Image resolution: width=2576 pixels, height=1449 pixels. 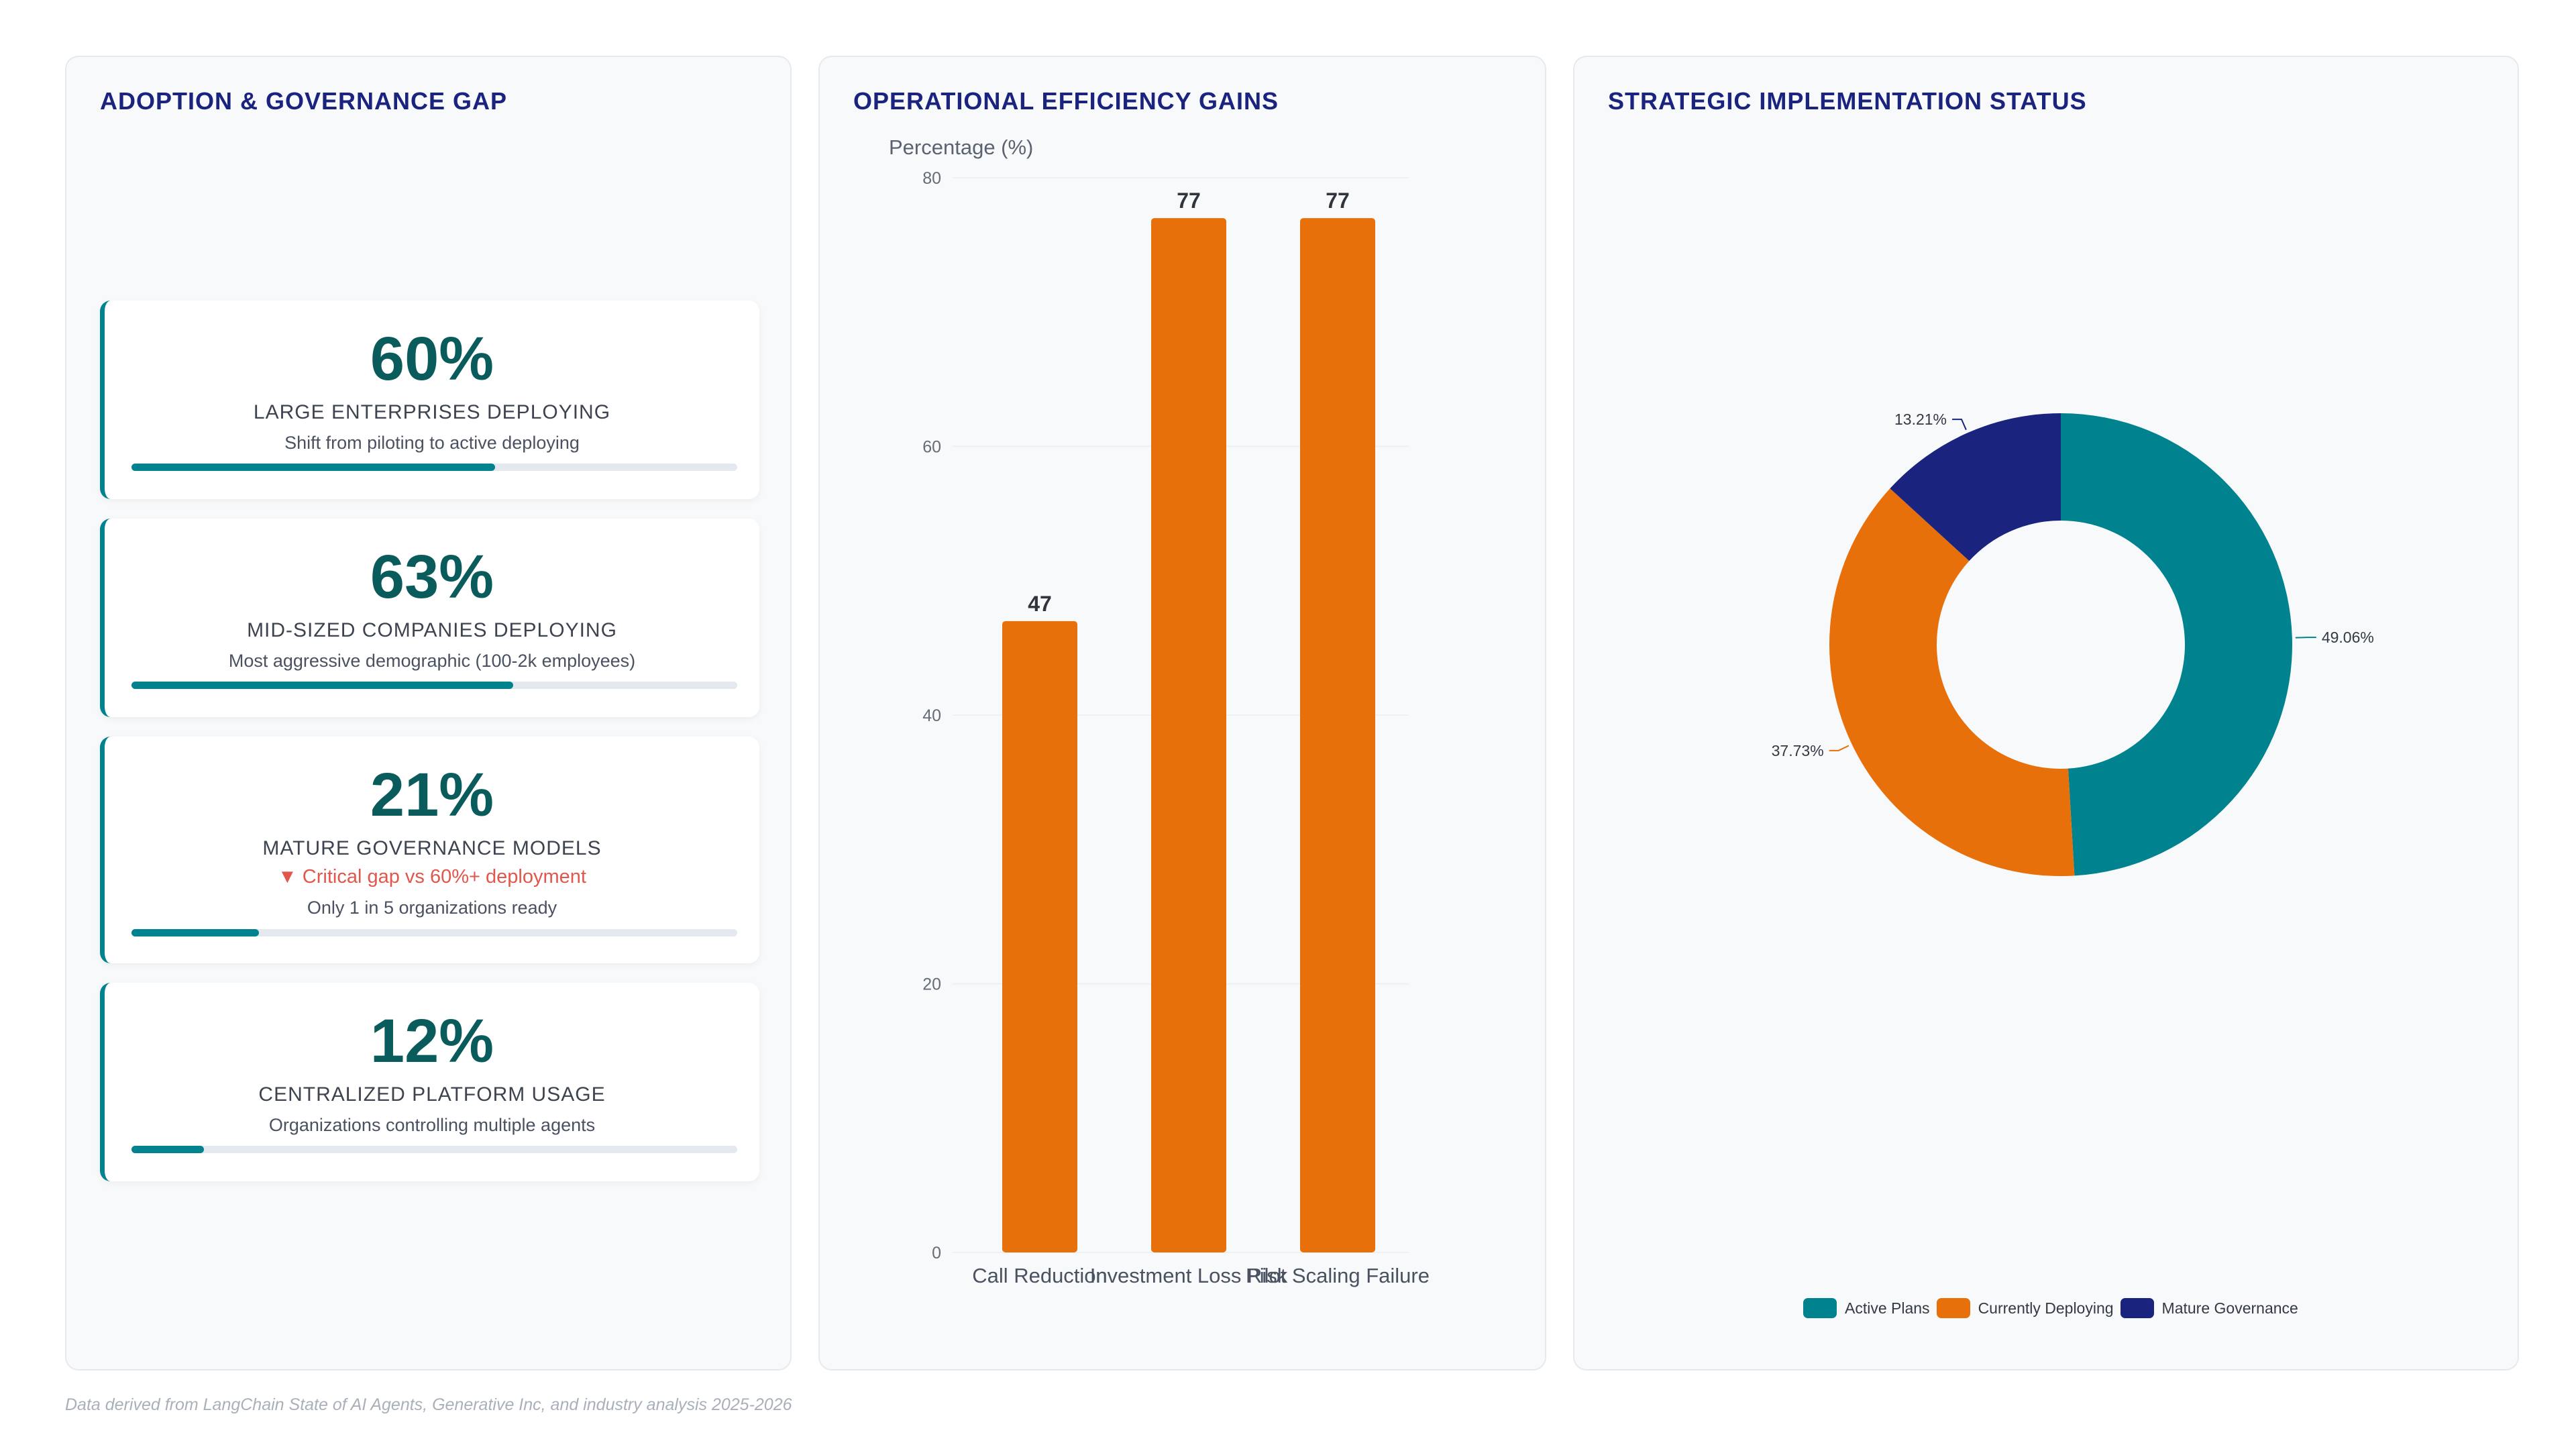 I want to click on bar-value-label: 47, so click(x=1040, y=604).